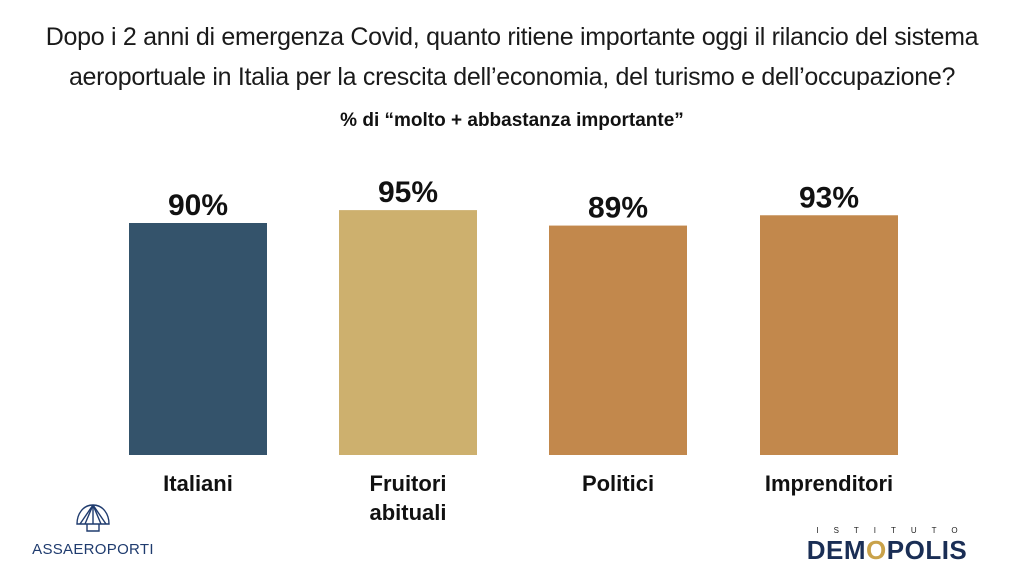  What do you see at coordinates (618, 208) in the screenshot?
I see `value-label-3: 89%` at bounding box center [618, 208].